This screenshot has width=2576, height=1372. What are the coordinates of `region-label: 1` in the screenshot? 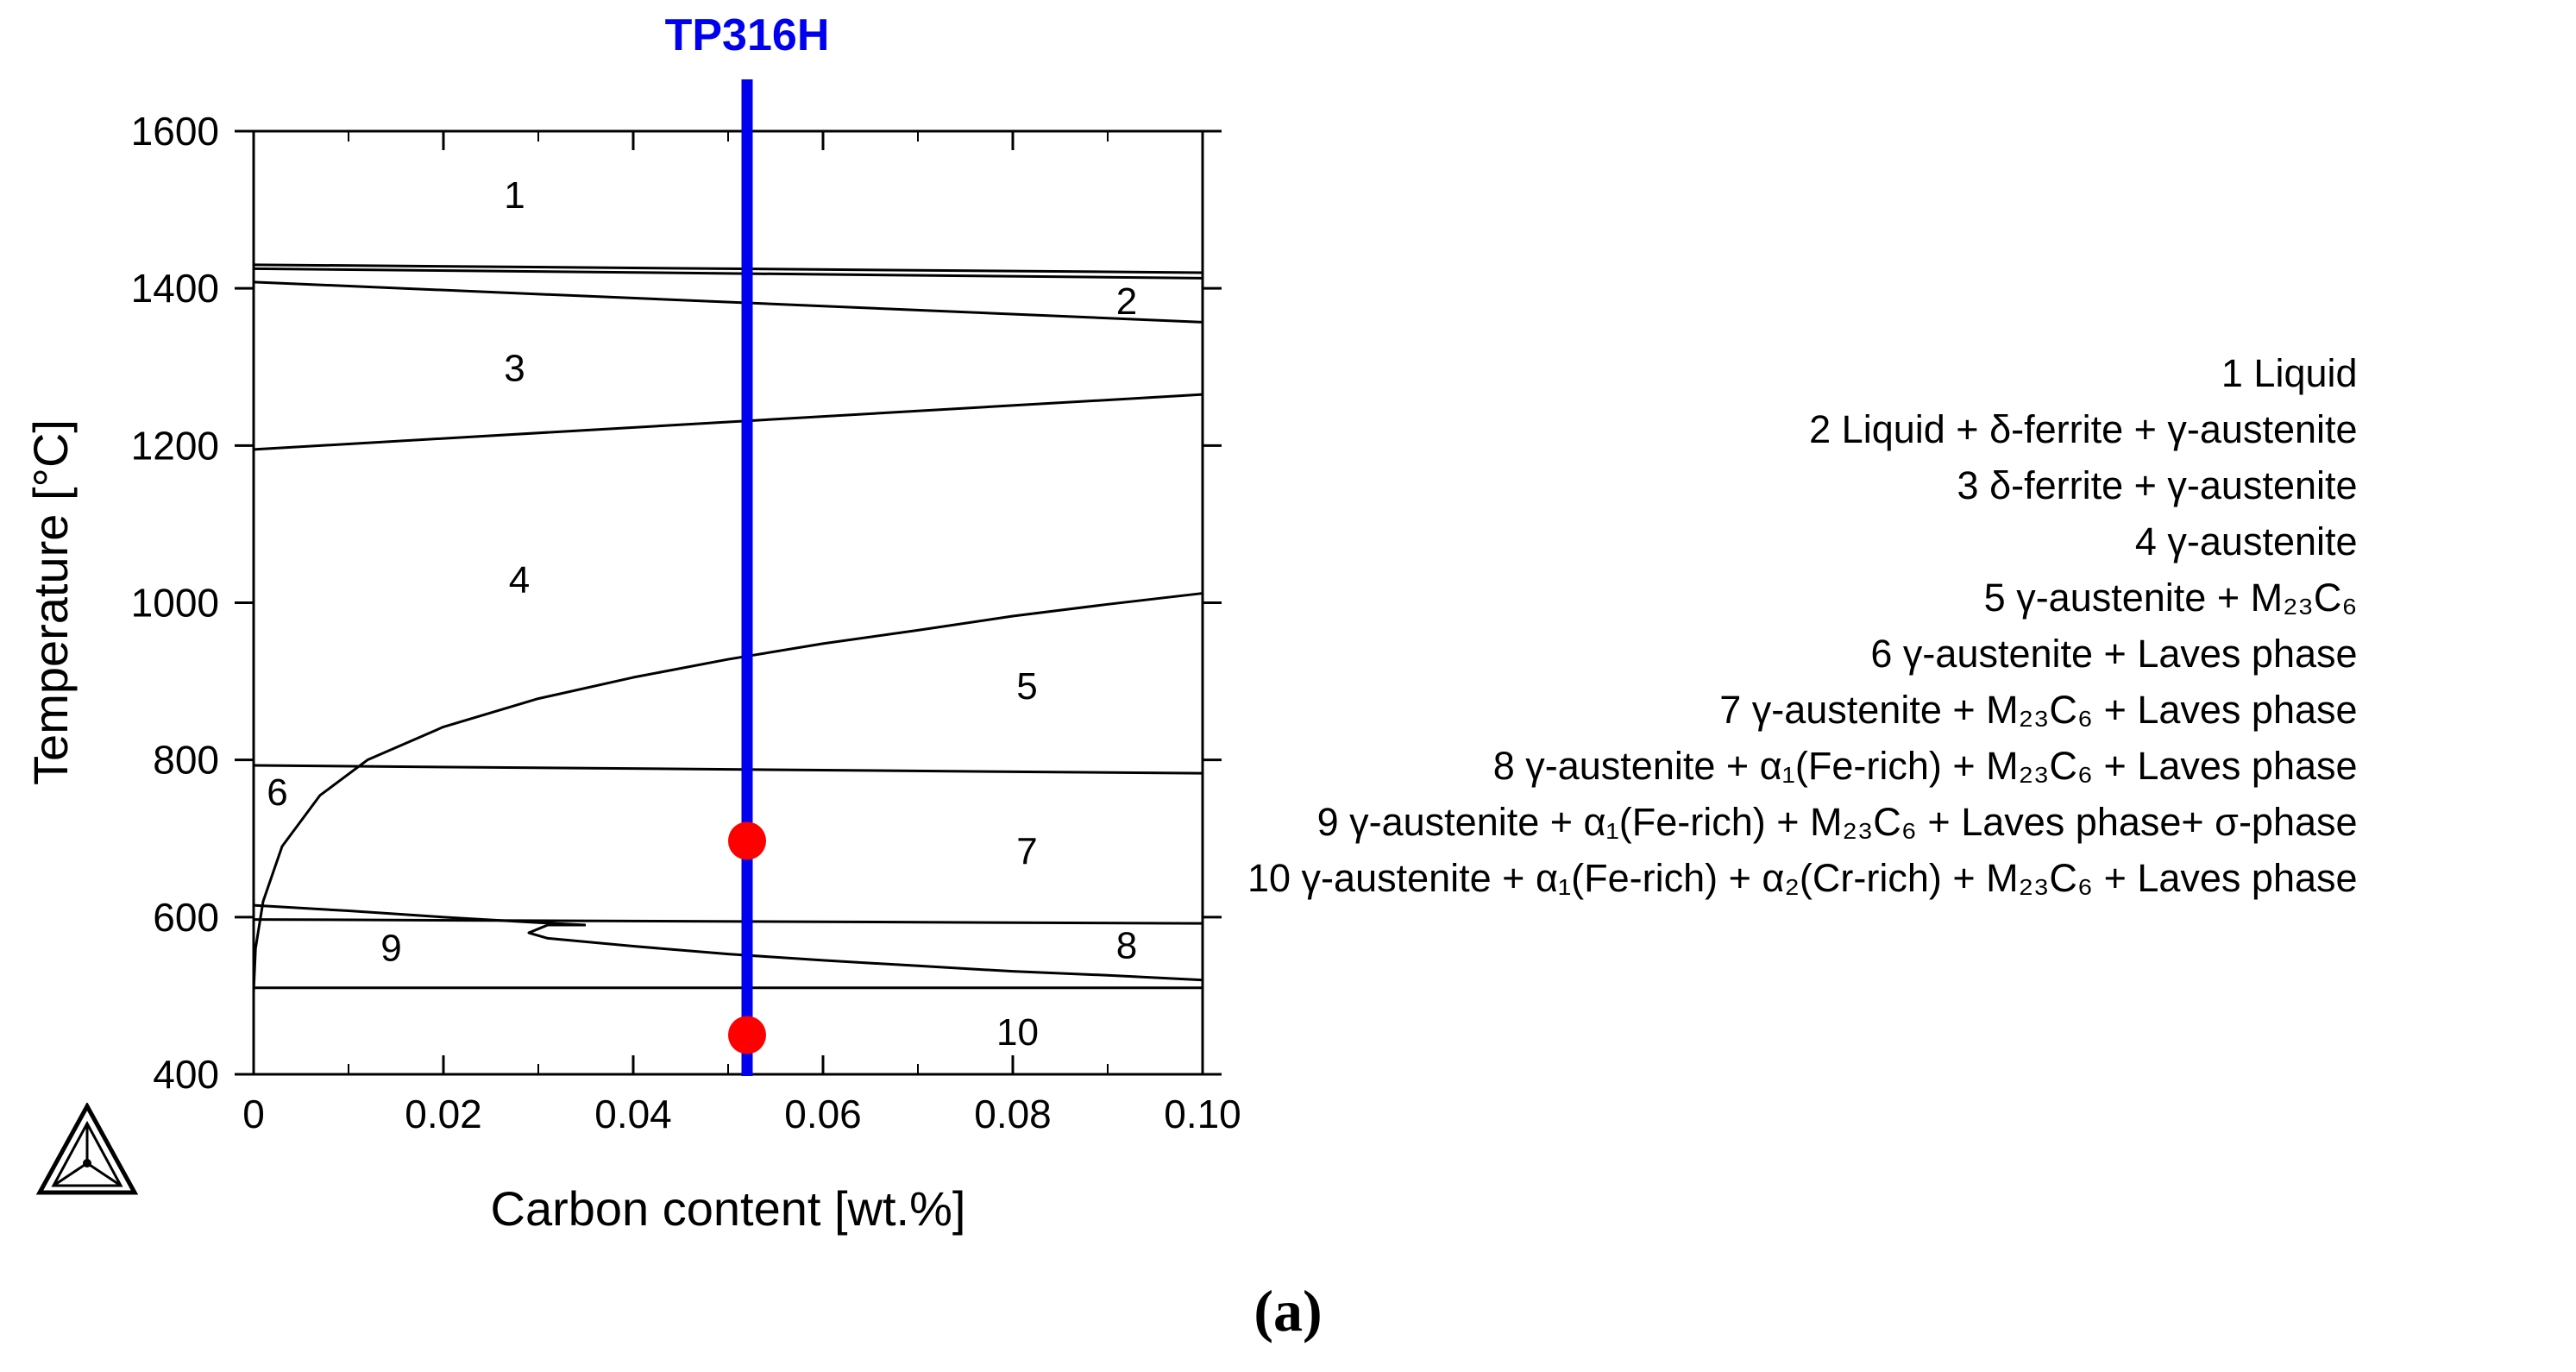 It's located at (514, 195).